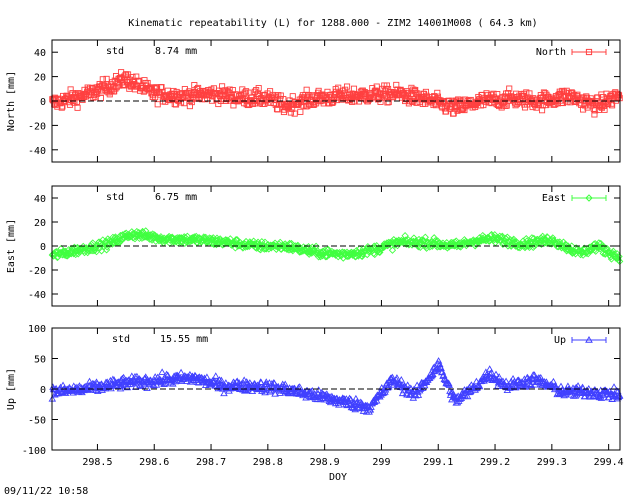 This screenshot has width=640, height=496. I want to click on x-tick-label: 299, so click(381, 462).